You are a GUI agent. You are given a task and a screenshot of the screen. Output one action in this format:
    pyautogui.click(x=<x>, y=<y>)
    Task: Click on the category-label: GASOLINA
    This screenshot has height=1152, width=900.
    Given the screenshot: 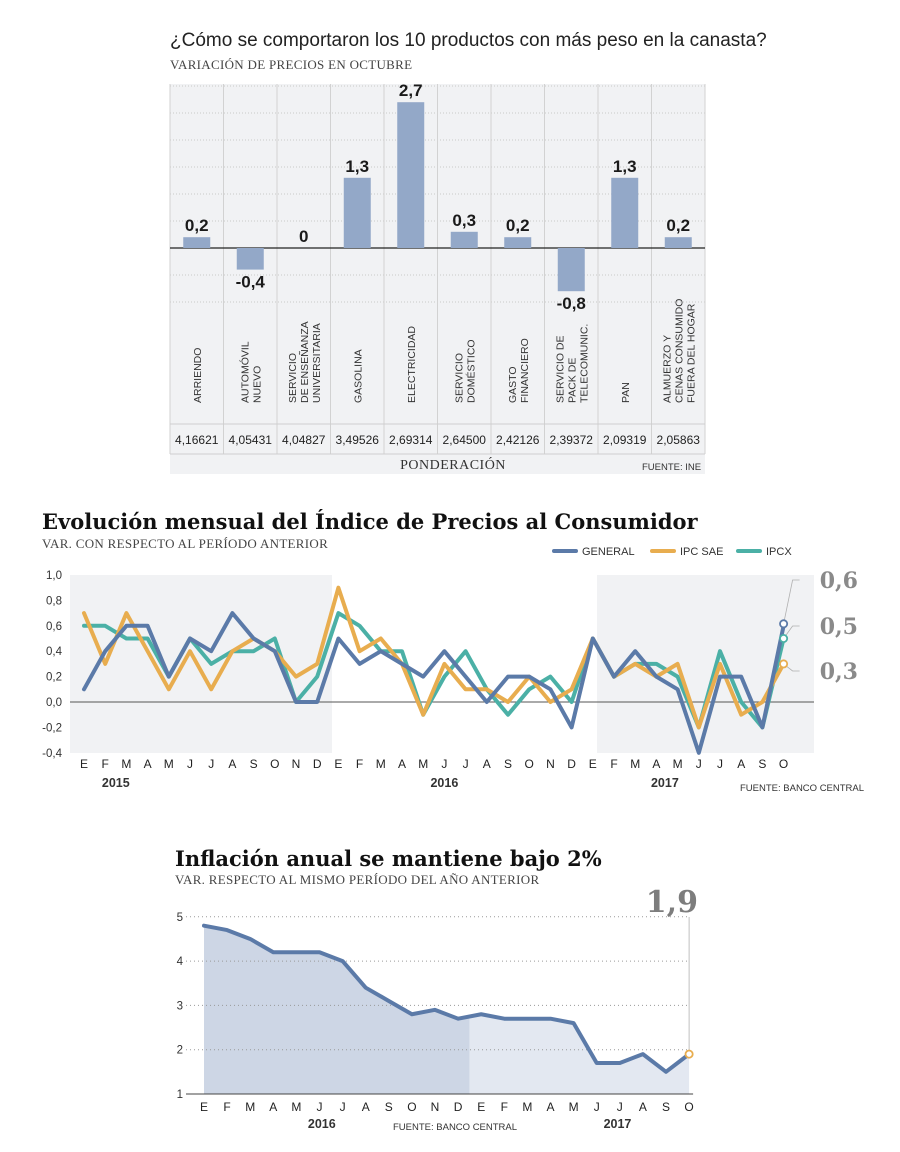 What is the action you would take?
    pyautogui.click(x=358, y=376)
    